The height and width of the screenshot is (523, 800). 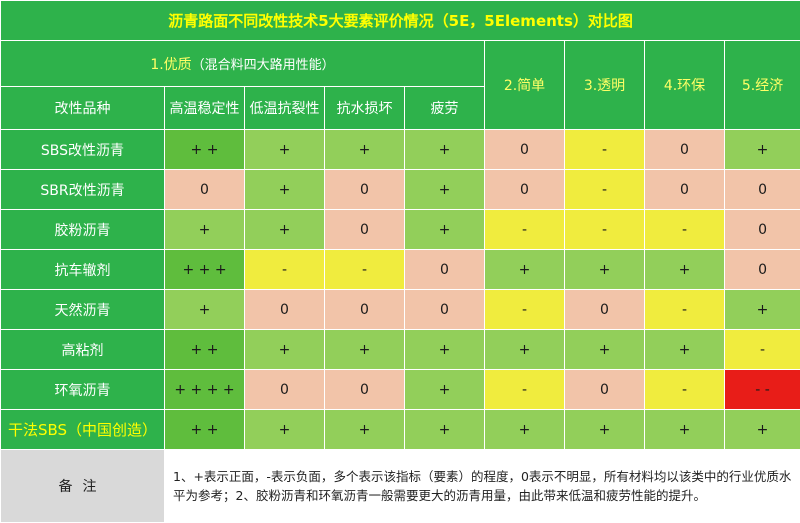 I want to click on economy-header: 5.经济, so click(x=762, y=85).